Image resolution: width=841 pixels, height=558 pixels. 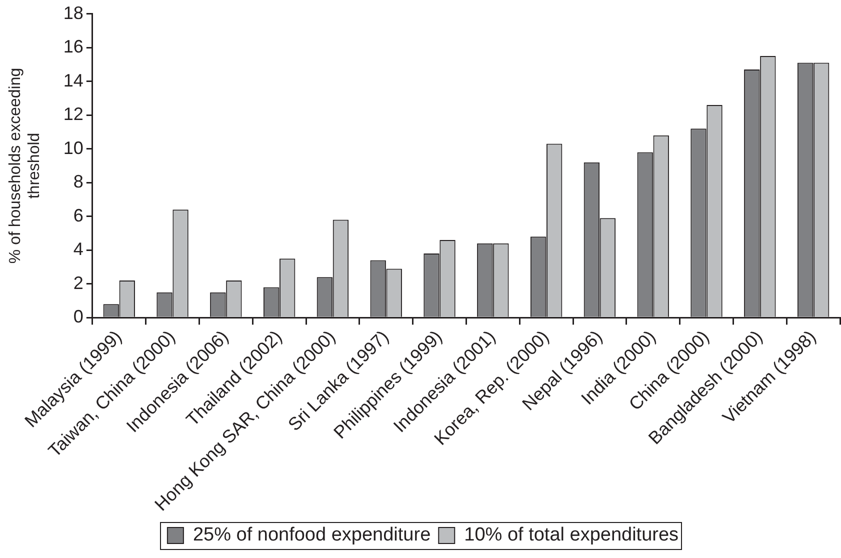 I want to click on y-axis-title: % of households exceeding threshold, so click(x=25, y=166).